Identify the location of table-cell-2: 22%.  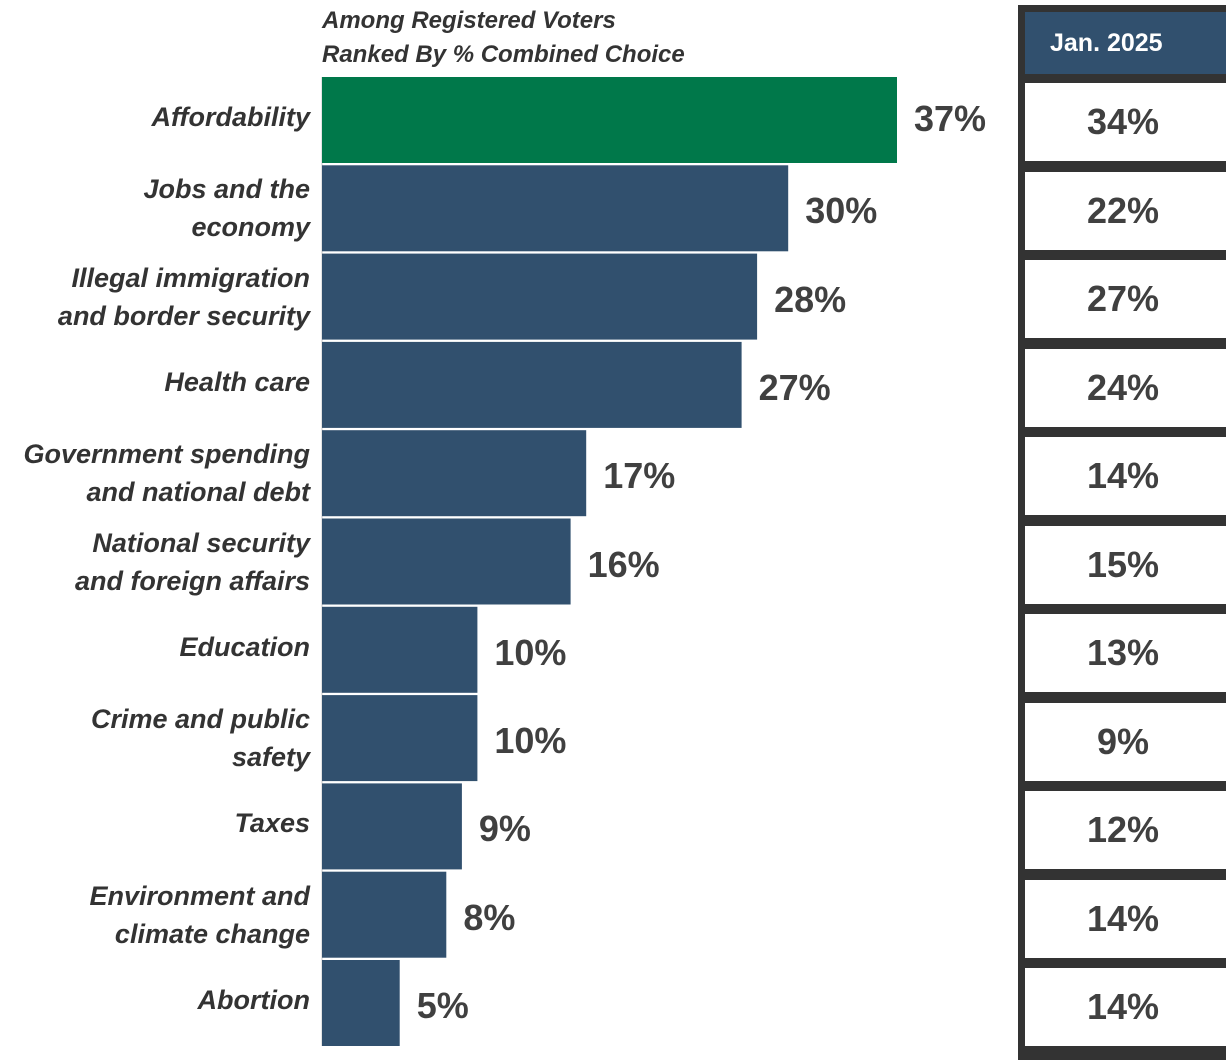
(1125, 210).